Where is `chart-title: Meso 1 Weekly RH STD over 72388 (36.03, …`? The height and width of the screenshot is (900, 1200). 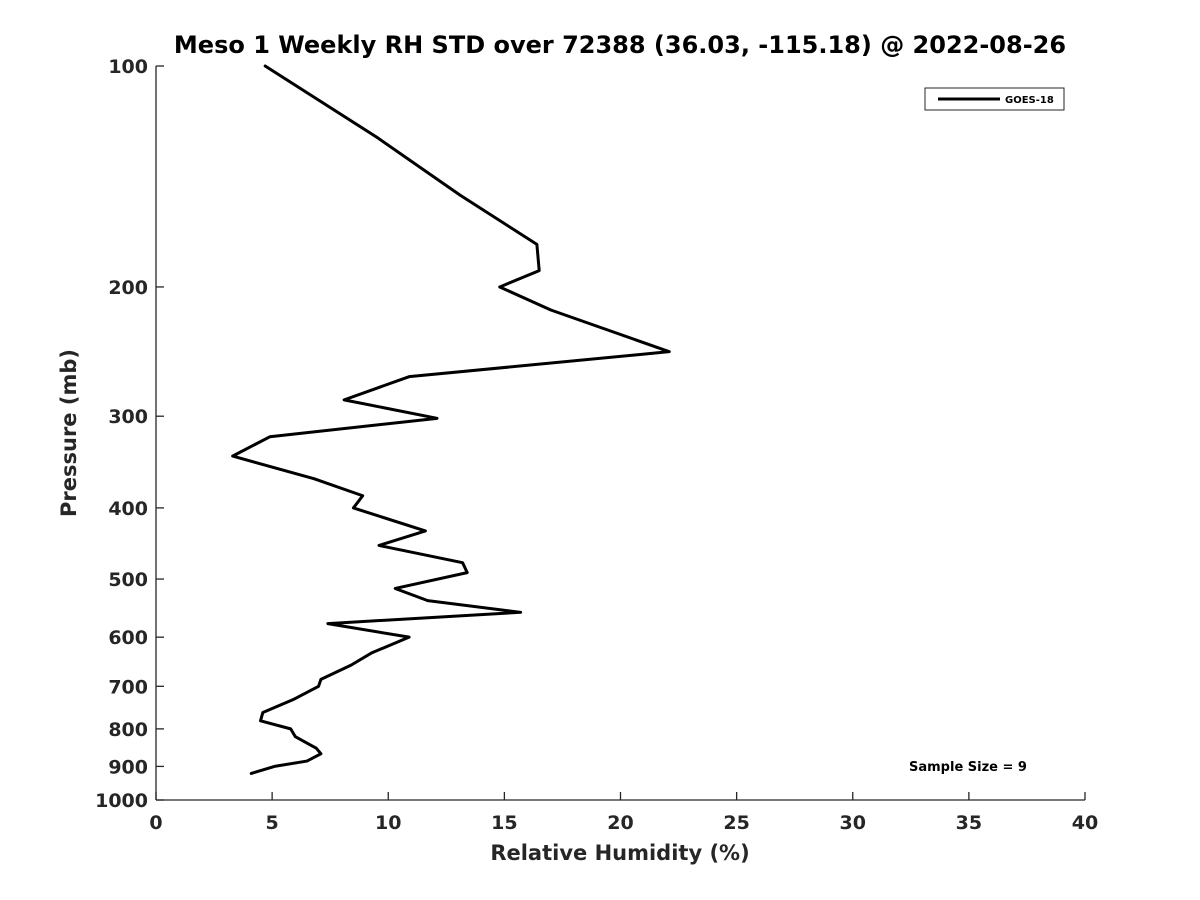 chart-title: Meso 1 Weekly RH STD over 72388 (36.03, … is located at coordinates (620, 45).